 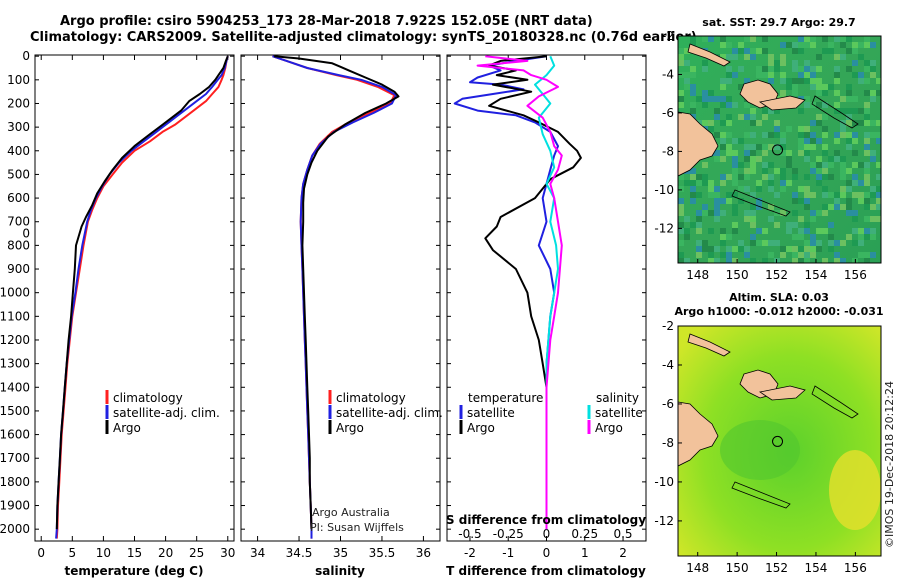 What do you see at coordinates (546, 571) in the screenshot?
I see `difference-xlabel: T difference from climatology` at bounding box center [546, 571].